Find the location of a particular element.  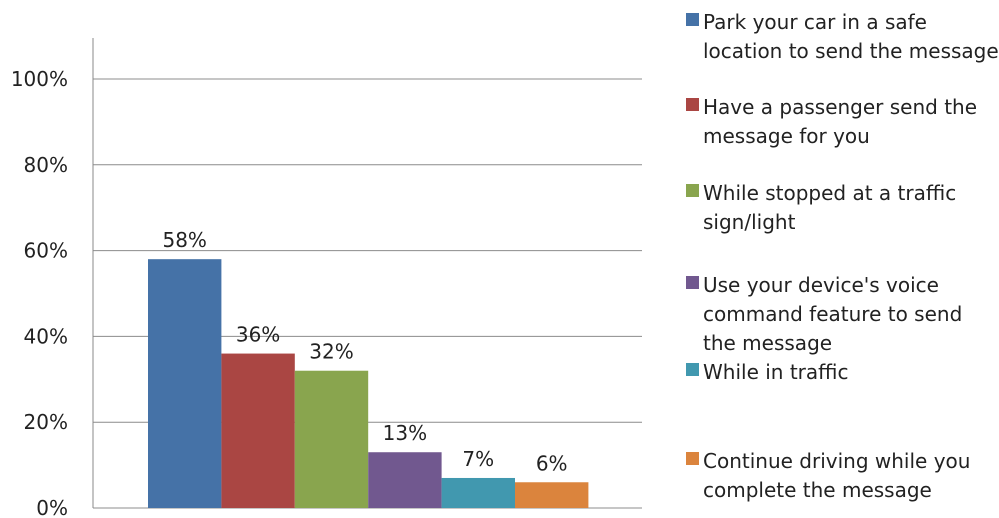

legend-item: While in traffic is located at coordinates (842, 372).